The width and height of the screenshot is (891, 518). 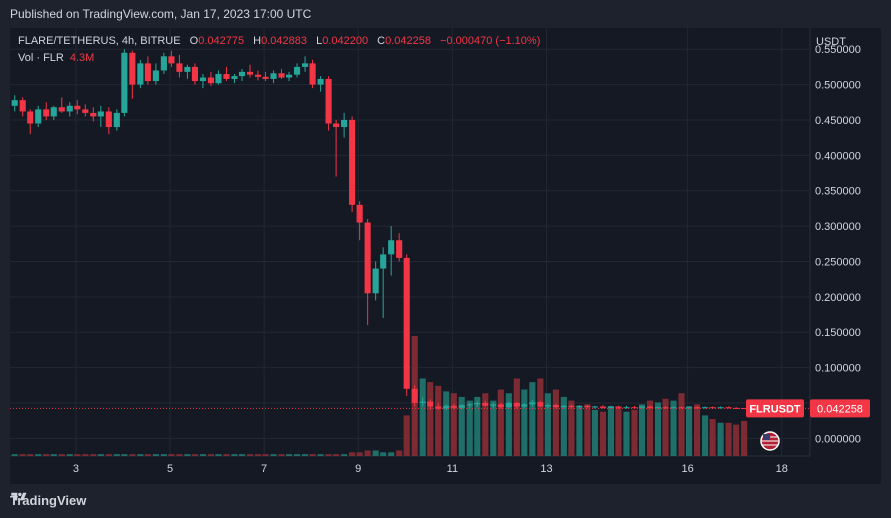 What do you see at coordinates (452, 469) in the screenshot?
I see `x-tick-label: 11` at bounding box center [452, 469].